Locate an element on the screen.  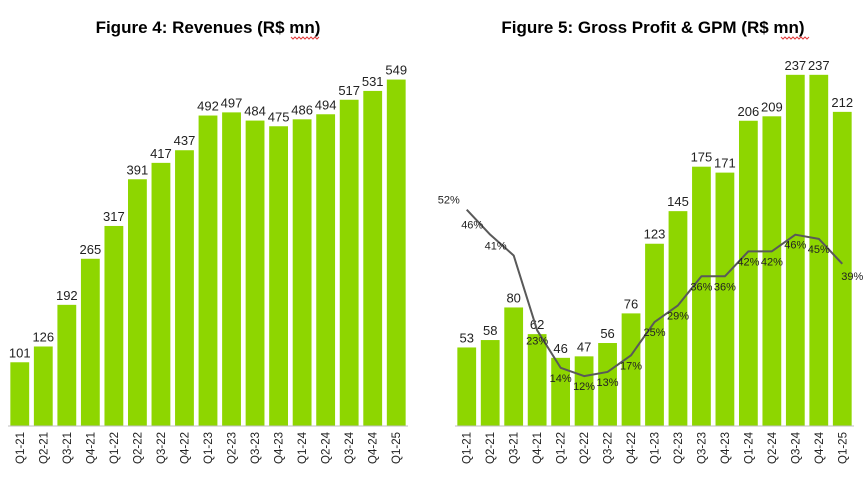
gross-profit-x-tick-label: Q4-24 is located at coordinates (820, 447).